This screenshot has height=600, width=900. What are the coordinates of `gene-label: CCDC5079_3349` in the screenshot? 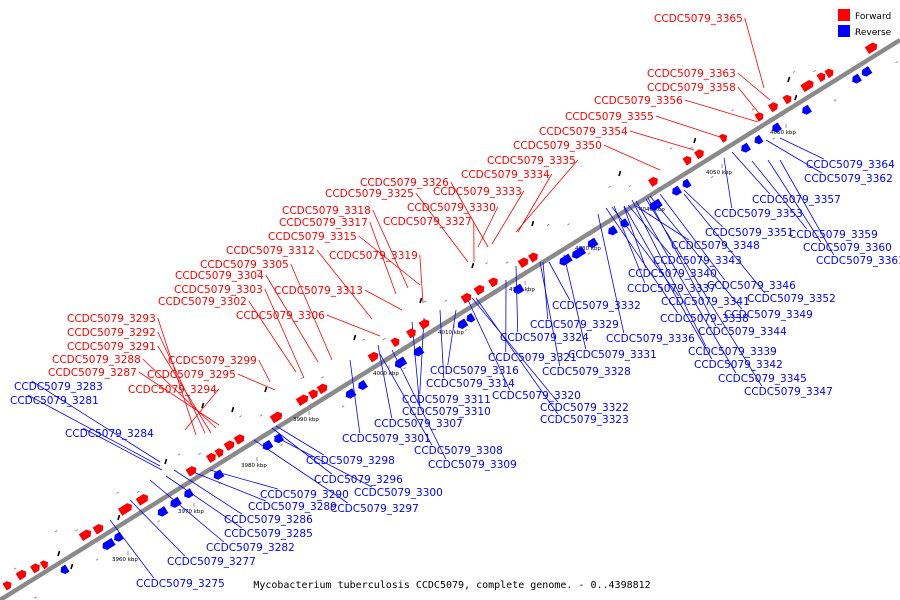 It's located at (768, 315).